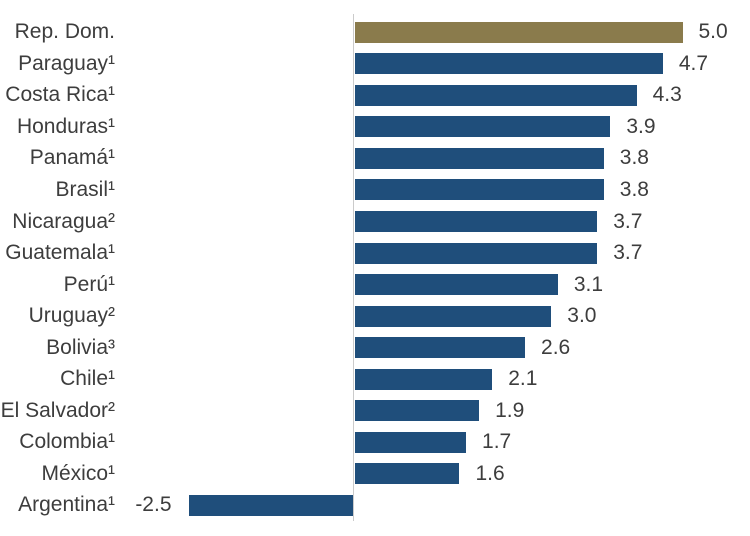  I want to click on category-label: Chile¹, so click(87, 379).